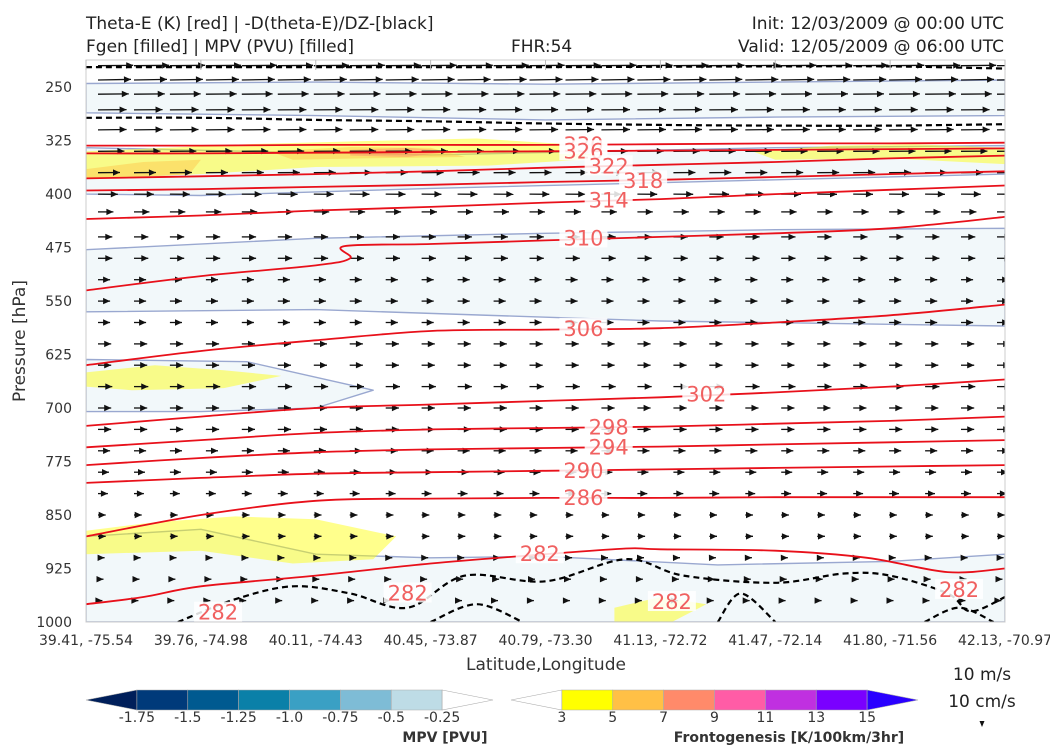 This screenshot has width=1050, height=750. Describe the element at coordinates (58, 463) in the screenshot. I see `y-tick-label: 775` at that location.